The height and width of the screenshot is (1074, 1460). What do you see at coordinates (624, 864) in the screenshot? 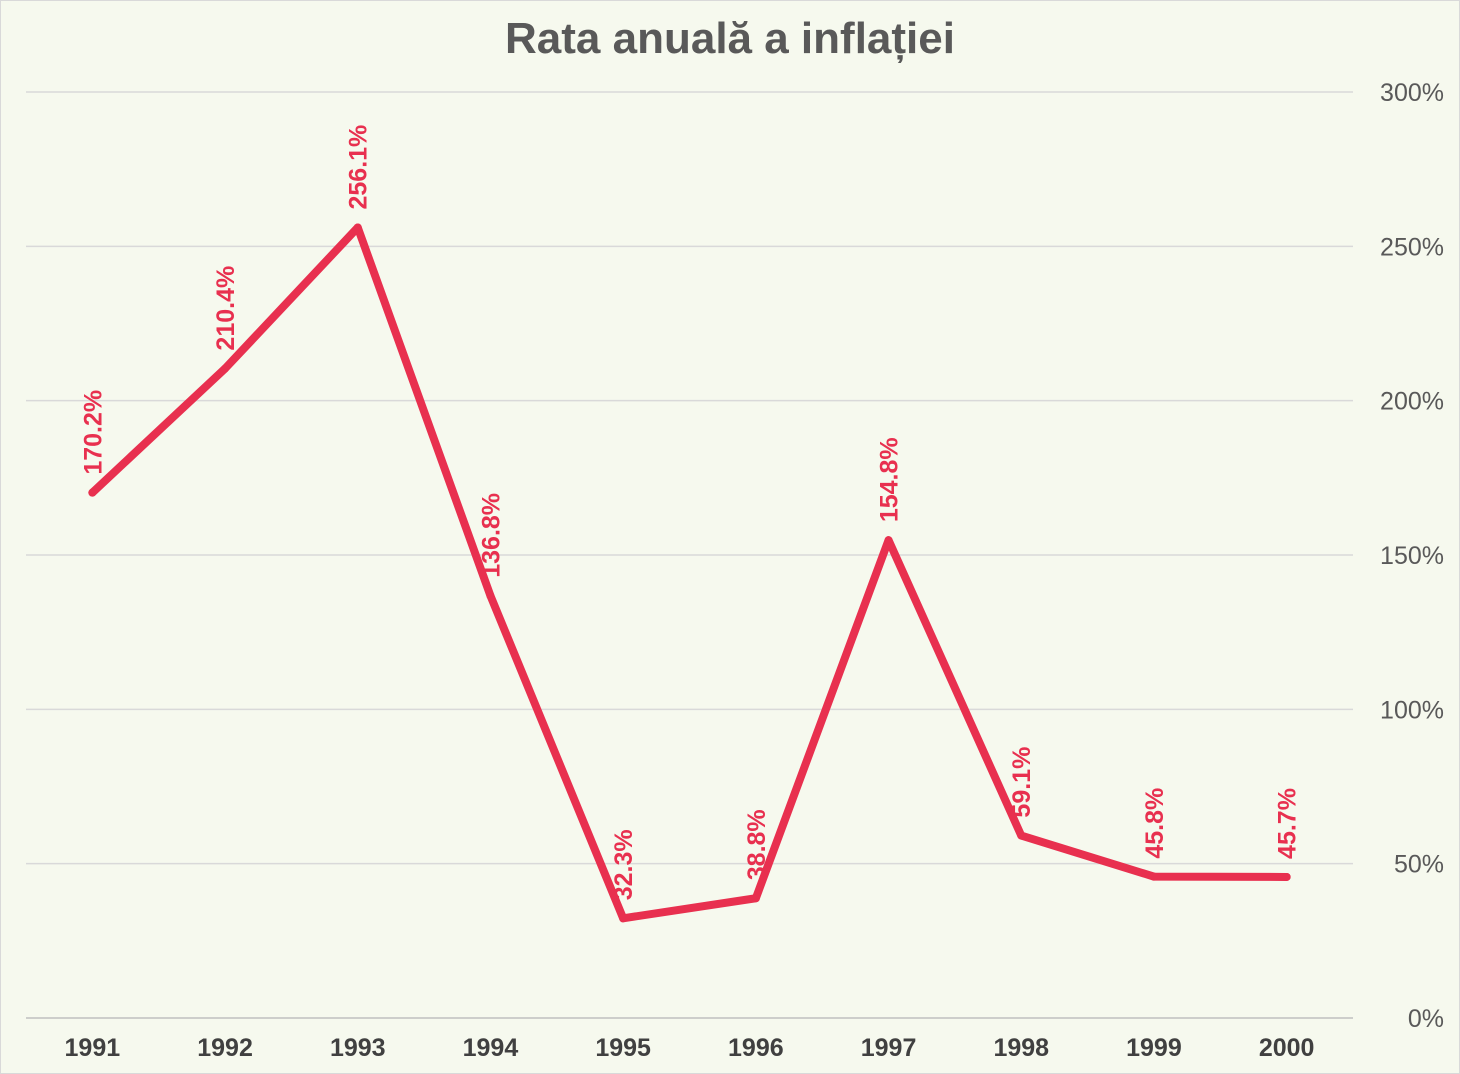
I see `data-label: 32.3%` at bounding box center [624, 864].